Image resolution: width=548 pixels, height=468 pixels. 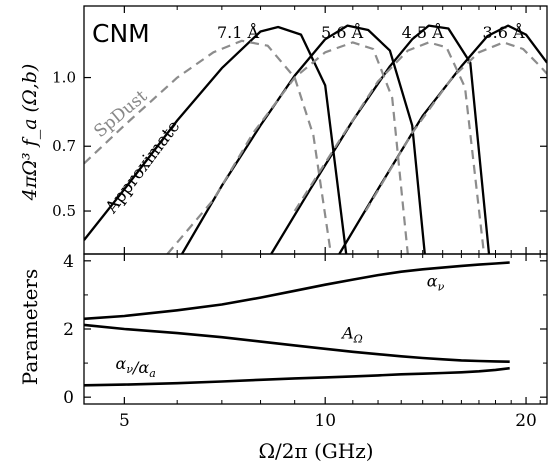 What do you see at coordinates (68, 398) in the screenshot?
I see `y-tick-label: 0` at bounding box center [68, 398].